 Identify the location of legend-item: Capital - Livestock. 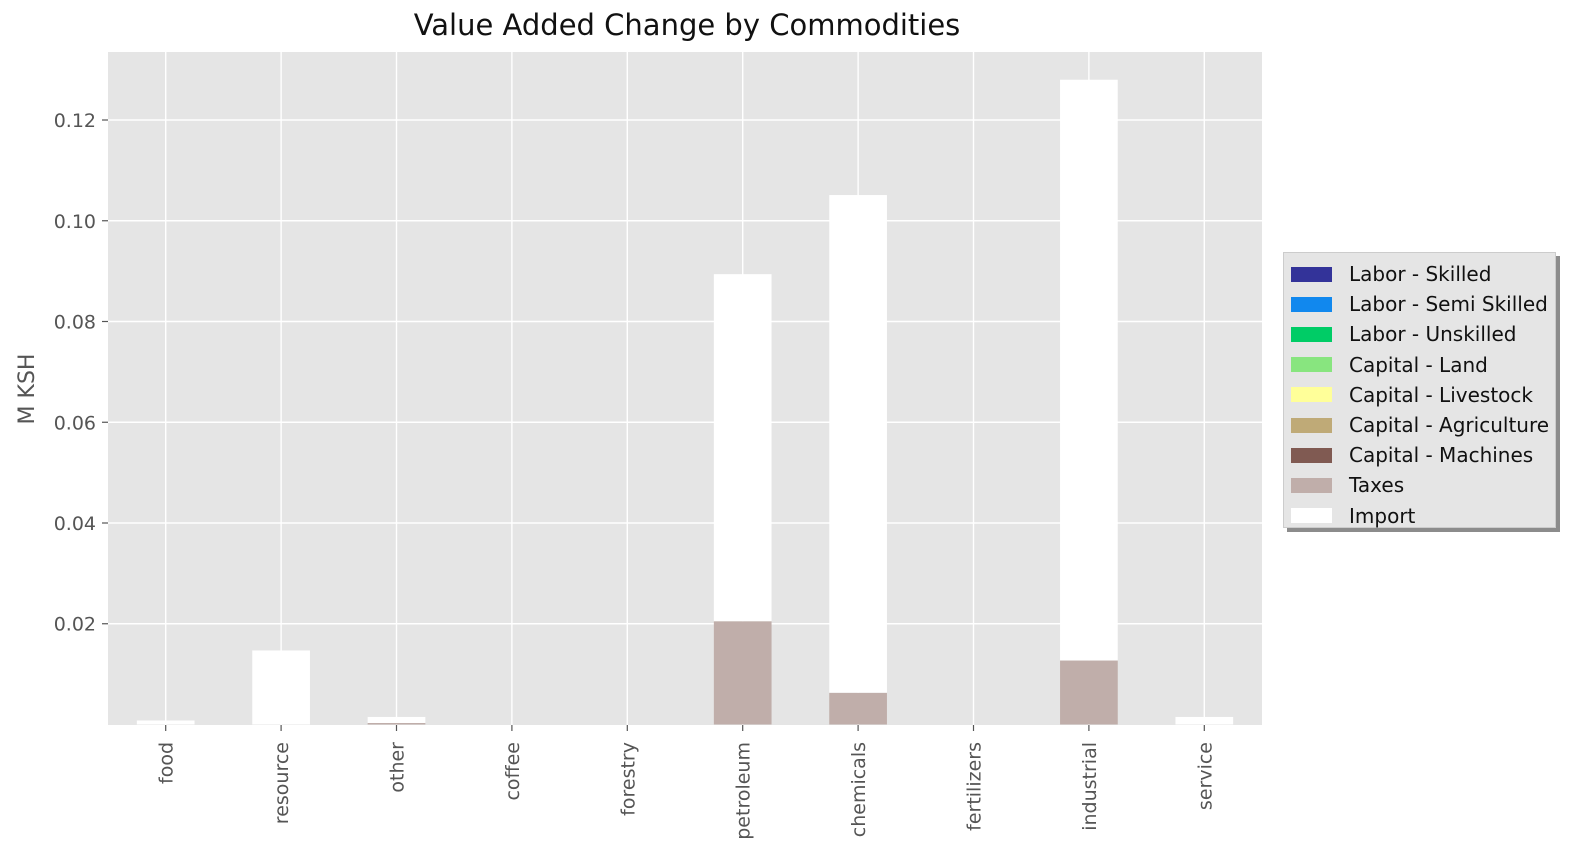
(1419, 395).